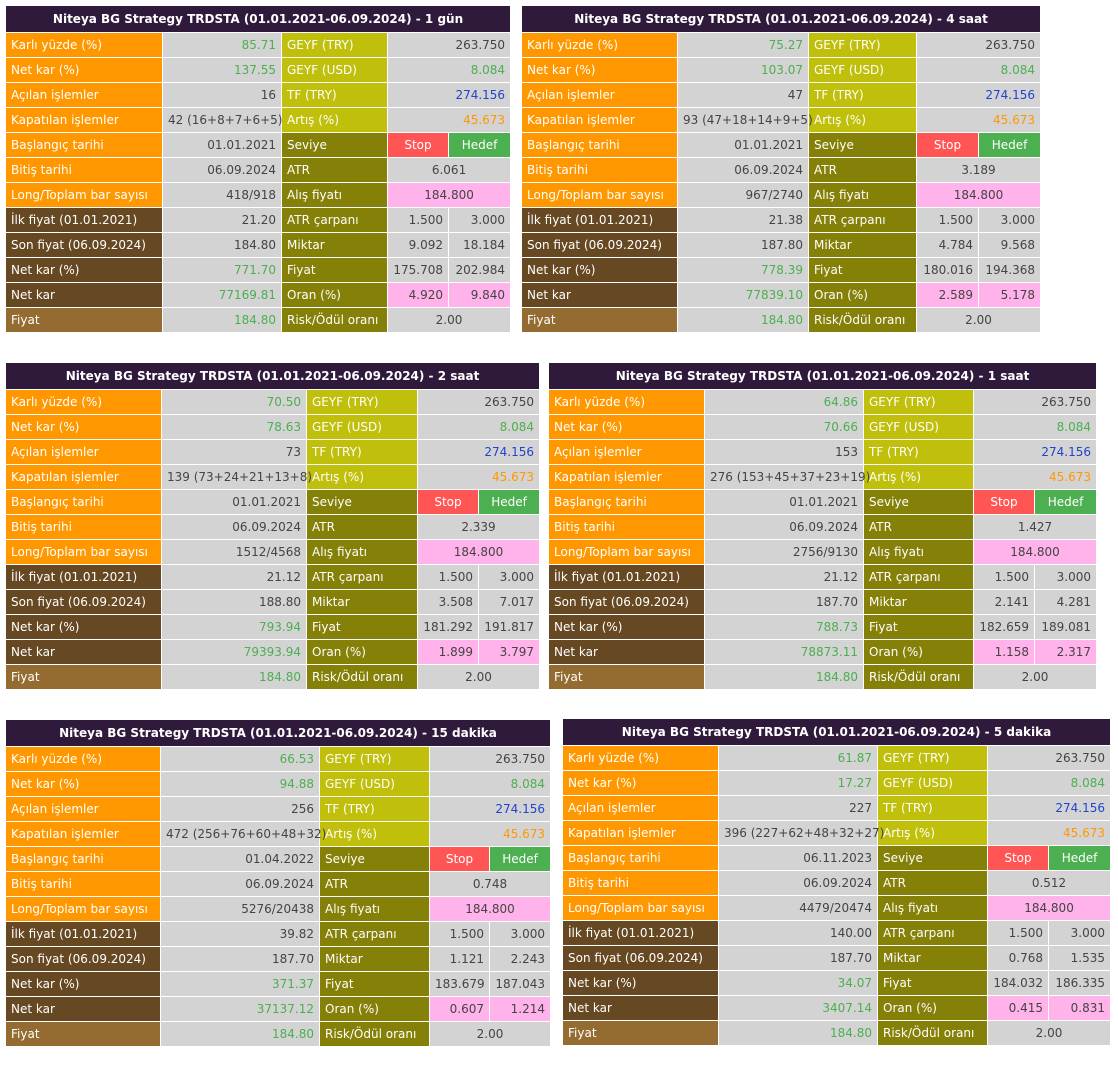 The height and width of the screenshot is (1073, 1118). Describe the element at coordinates (234, 652) in the screenshot. I see `row-value: 79393.94` at that location.